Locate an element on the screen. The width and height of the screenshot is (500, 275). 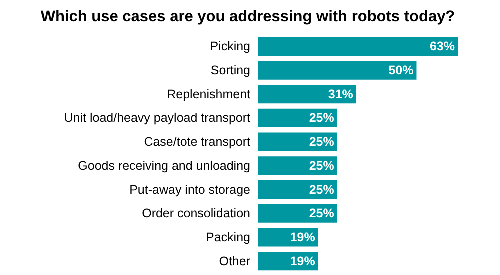
y-tick-label: Replenishment is located at coordinates (209, 94).